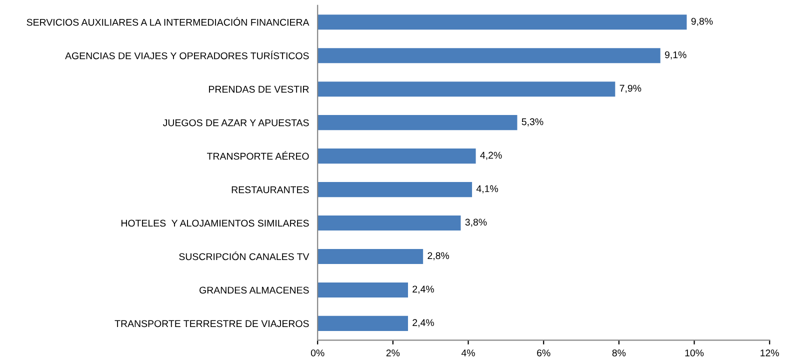 The image size is (800, 360). What do you see at coordinates (491, 156) in the screenshot?
I see `data-label: 4,2%` at bounding box center [491, 156].